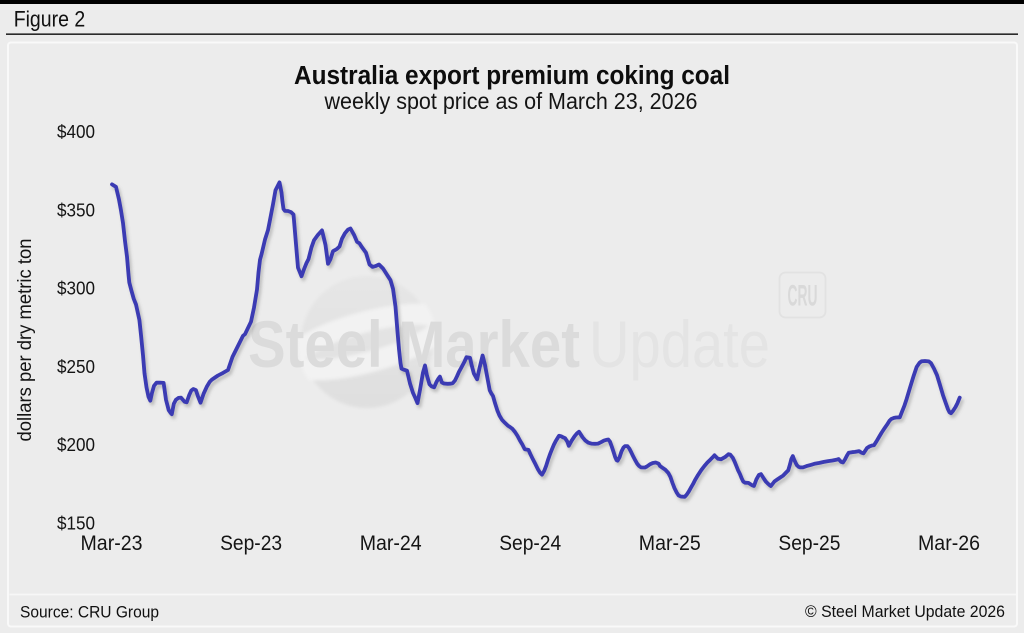  What do you see at coordinates (391, 543) in the screenshot?
I see `svg-text: Mar-24` at bounding box center [391, 543].